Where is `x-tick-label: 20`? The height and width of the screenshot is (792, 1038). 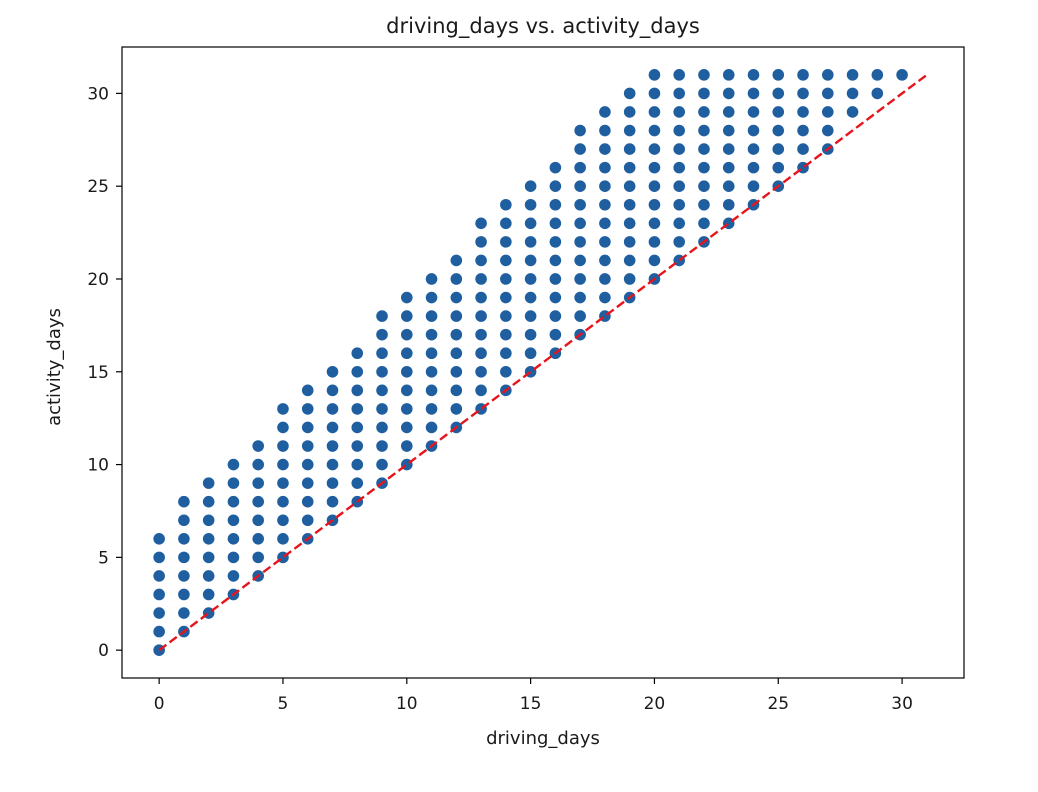
x-tick-label: 20 is located at coordinates (655, 704).